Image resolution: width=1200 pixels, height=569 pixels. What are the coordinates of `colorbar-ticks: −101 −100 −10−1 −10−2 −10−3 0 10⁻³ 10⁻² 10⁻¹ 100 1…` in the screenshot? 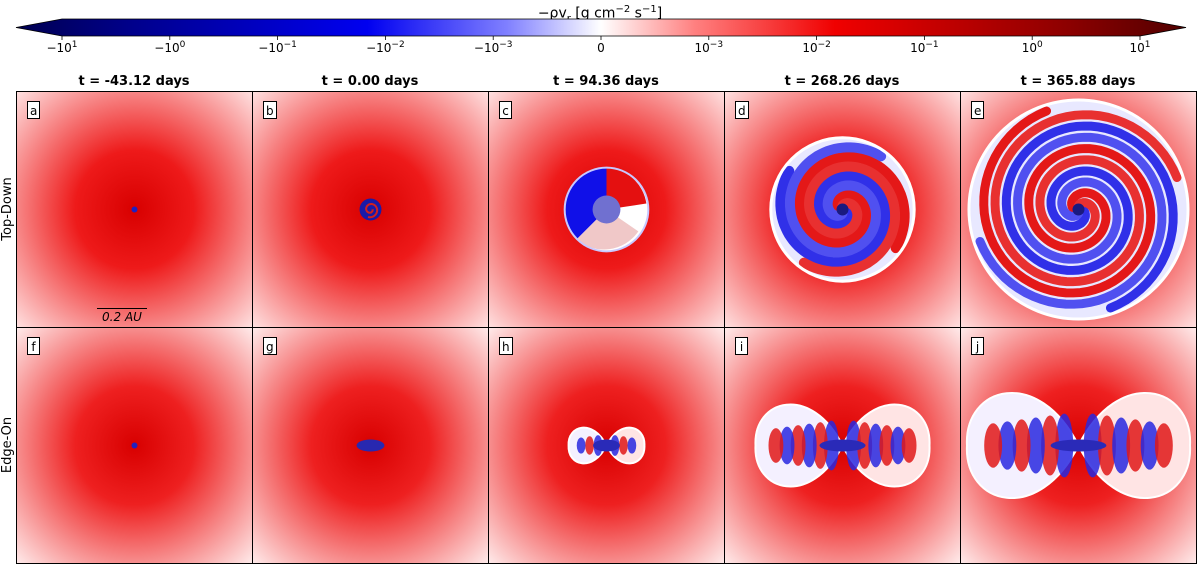 It's located at (598, 45).